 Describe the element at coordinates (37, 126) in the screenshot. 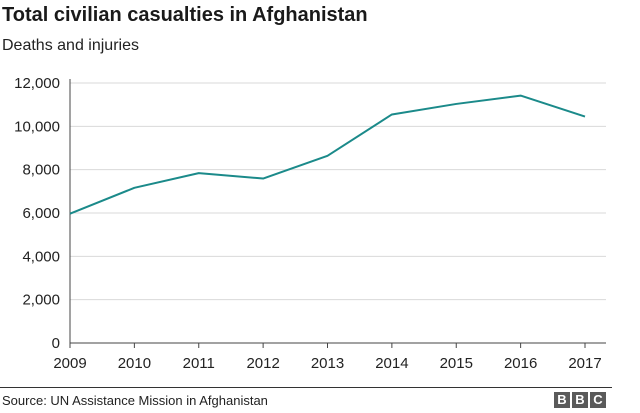

I see `y-tick-label-5: 10,000` at that location.